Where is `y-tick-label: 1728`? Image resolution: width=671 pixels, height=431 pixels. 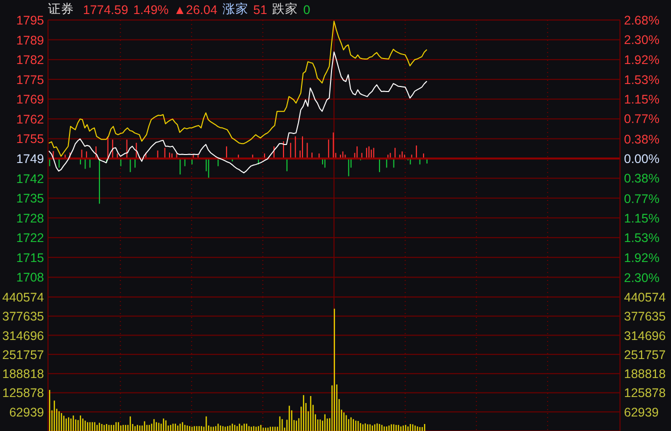
y-tick-label: 1728 is located at coordinates (30, 218).